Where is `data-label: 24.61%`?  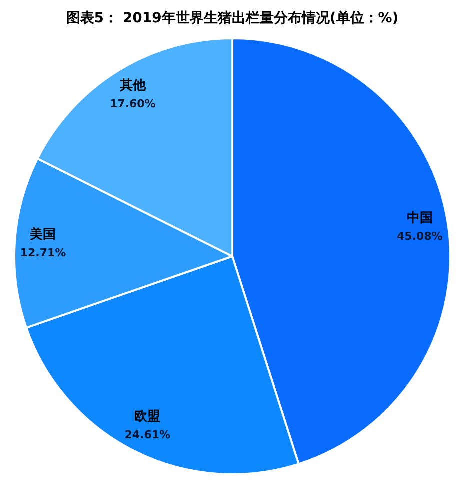 data-label: 24.61% is located at coordinates (147, 435).